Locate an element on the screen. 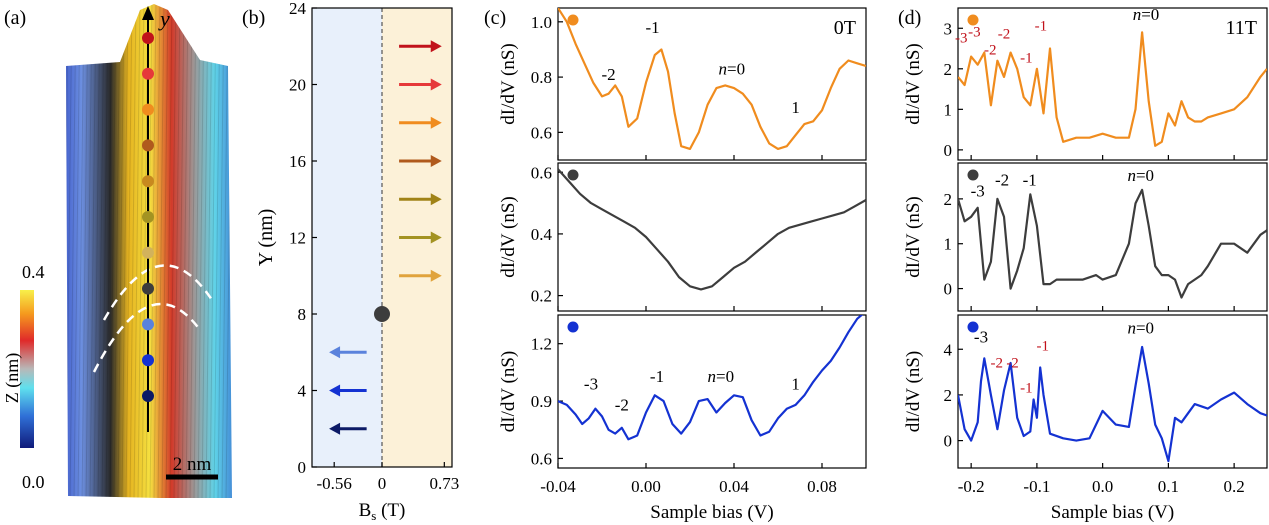 This screenshot has height=525, width=1269. subplot: 024-3-2 -2-1-1n=0dI/dV (nS) is located at coordinates (1085, 391).